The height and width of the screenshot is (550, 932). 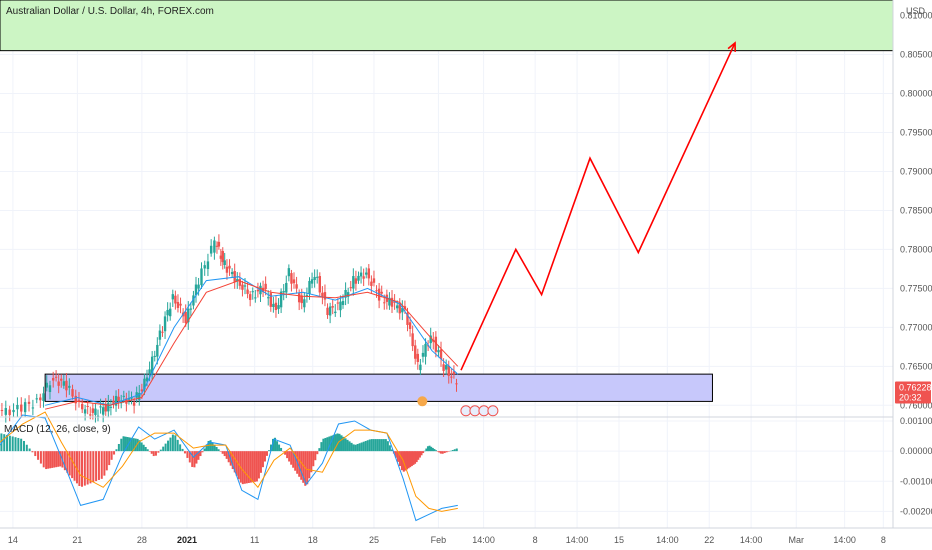 I want to click on price-tick-label: 0.77500, so click(x=916, y=288).